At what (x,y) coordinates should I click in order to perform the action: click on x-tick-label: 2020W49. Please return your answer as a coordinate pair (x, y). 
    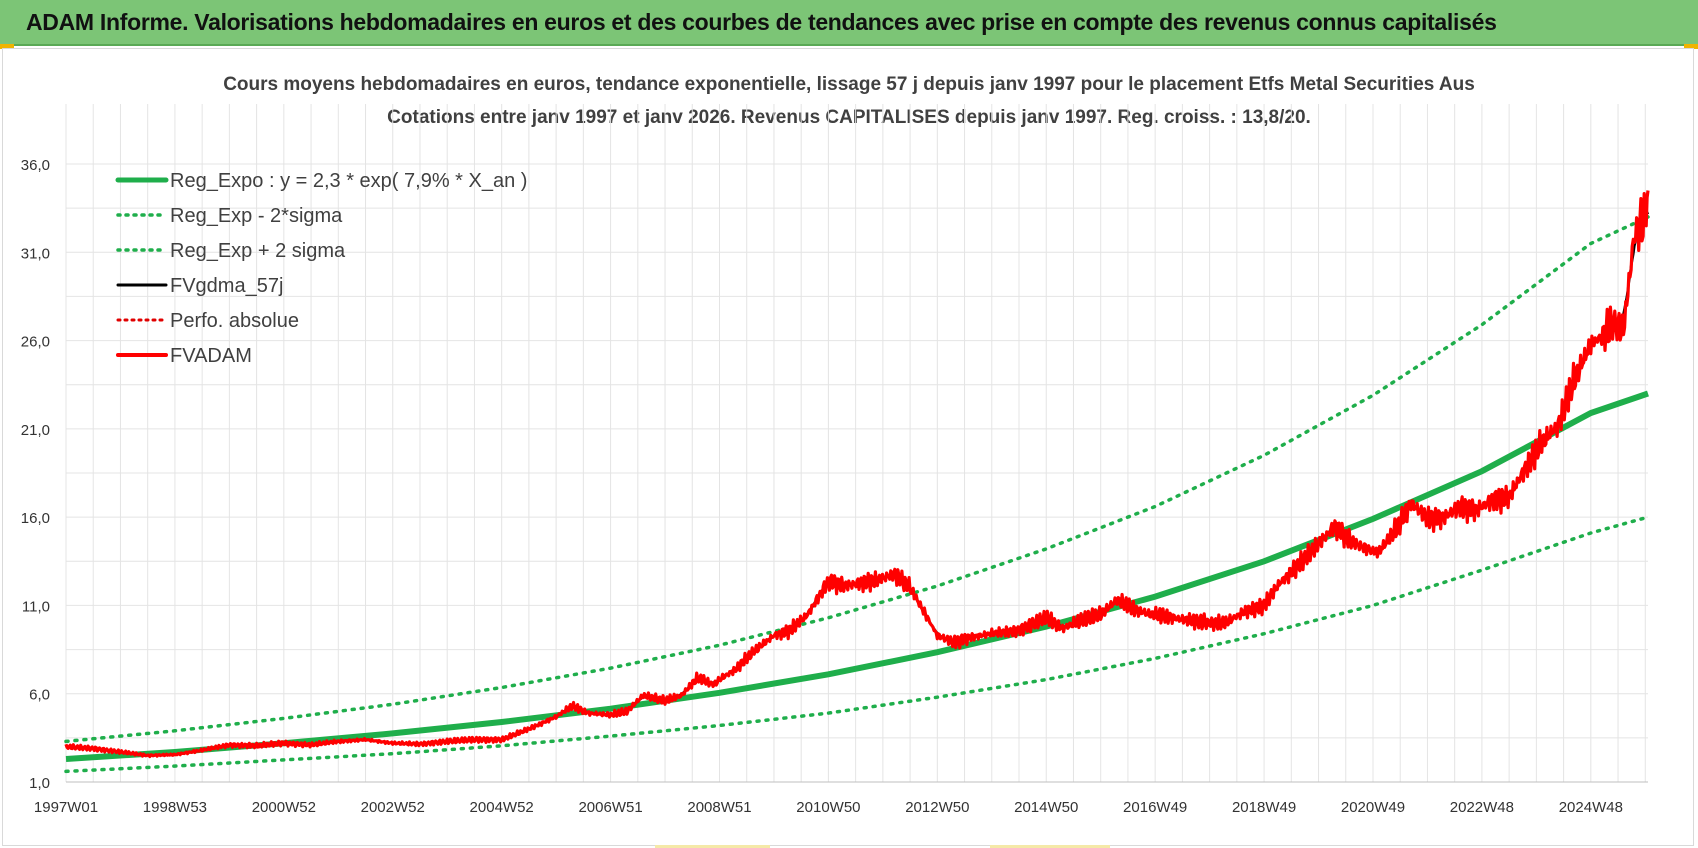
    Looking at the image, I should click on (1373, 807).